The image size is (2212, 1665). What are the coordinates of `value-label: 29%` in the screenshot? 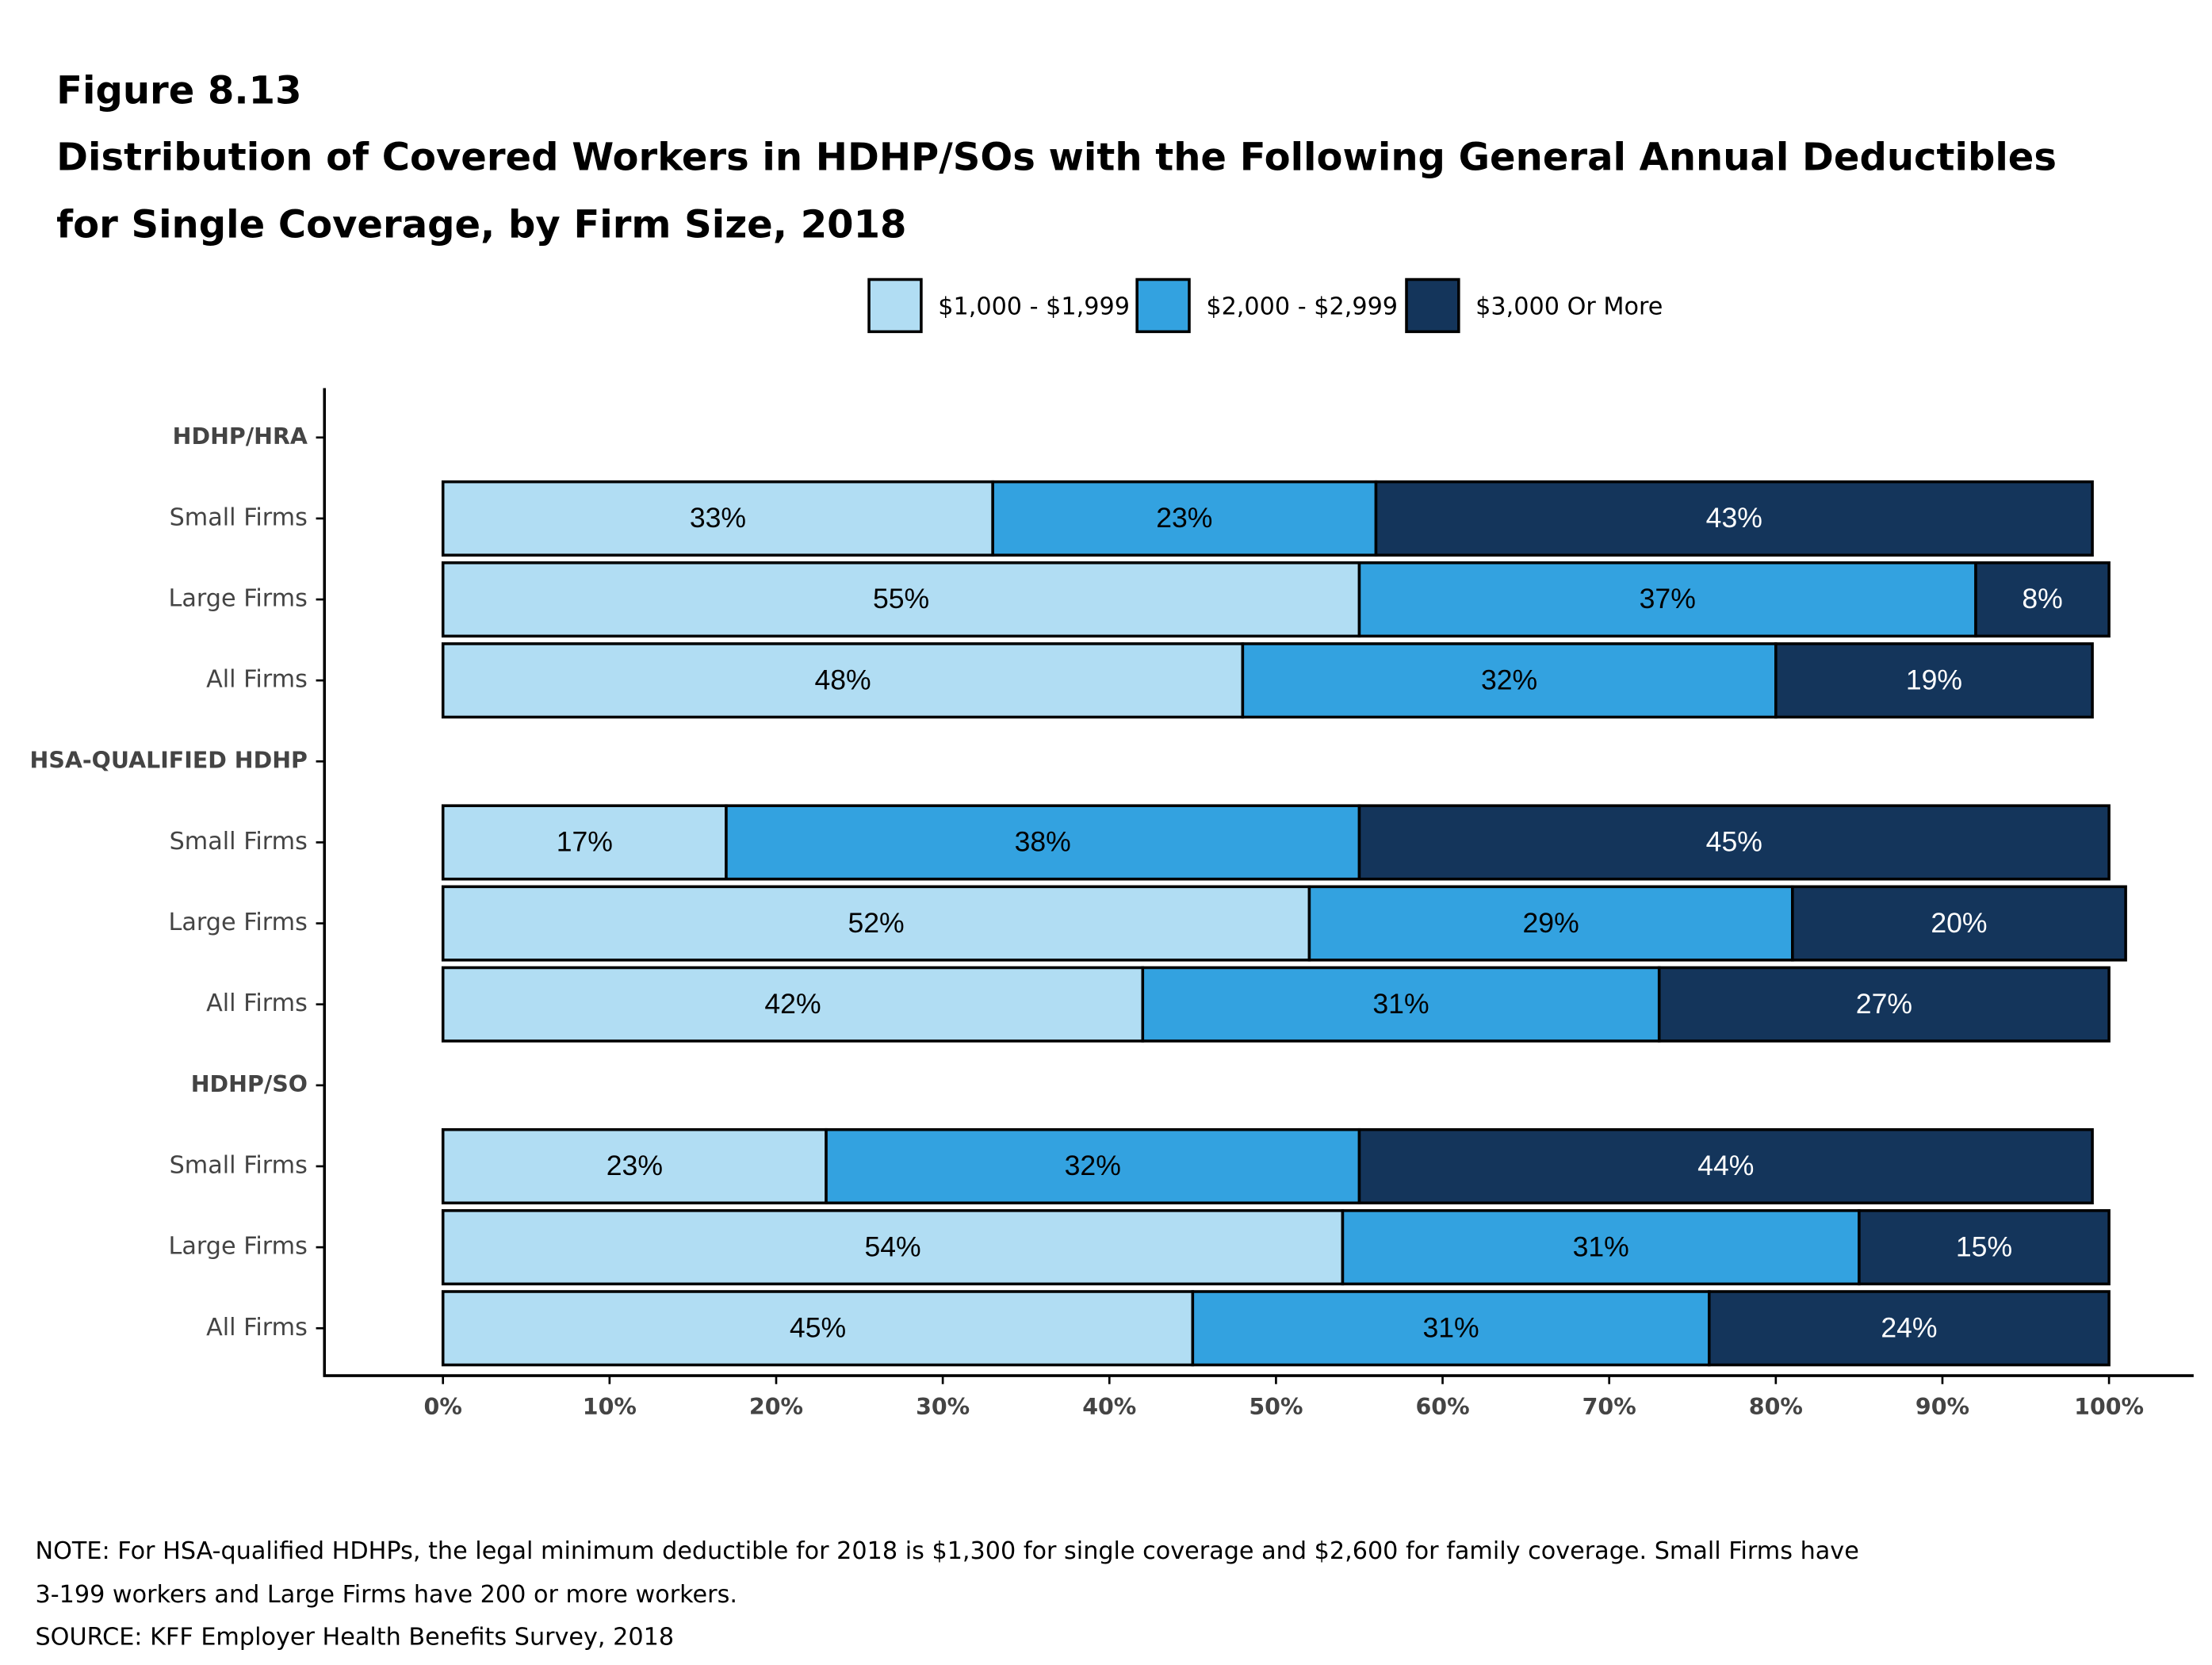 It's located at (1551, 923).